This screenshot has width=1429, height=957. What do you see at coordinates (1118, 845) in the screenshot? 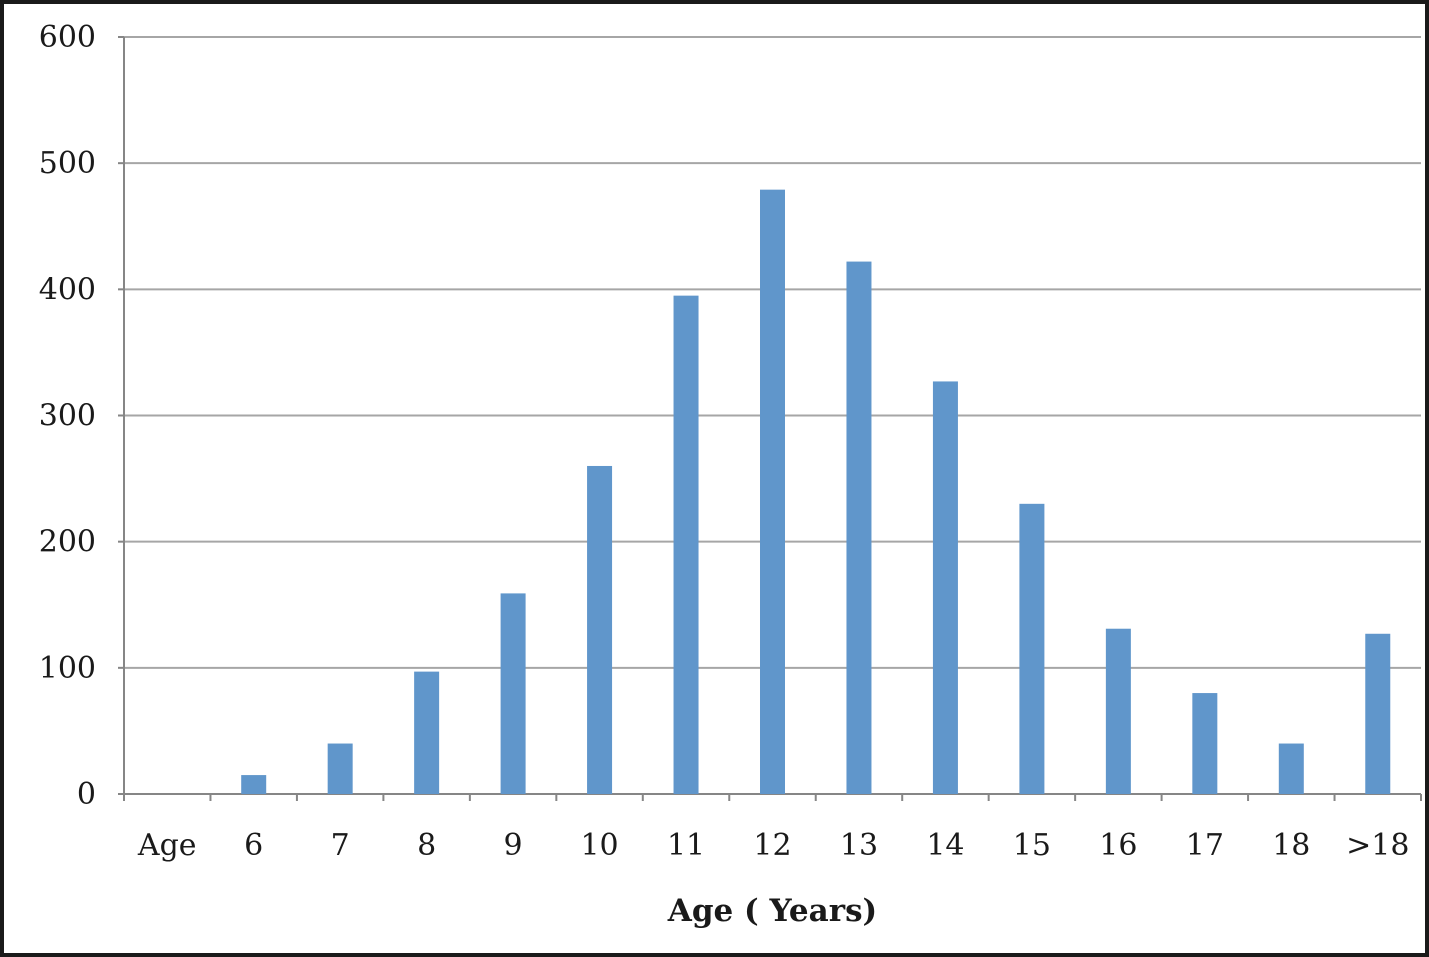
I see `x-tick-label: 16` at bounding box center [1118, 845].